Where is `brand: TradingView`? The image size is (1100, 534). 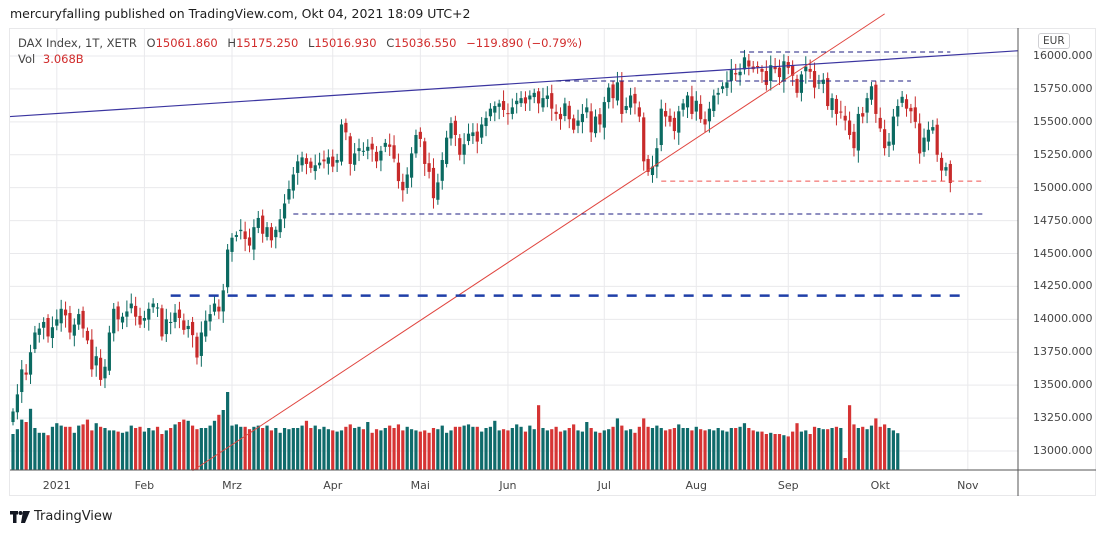
brand: TradingView is located at coordinates (61, 516).